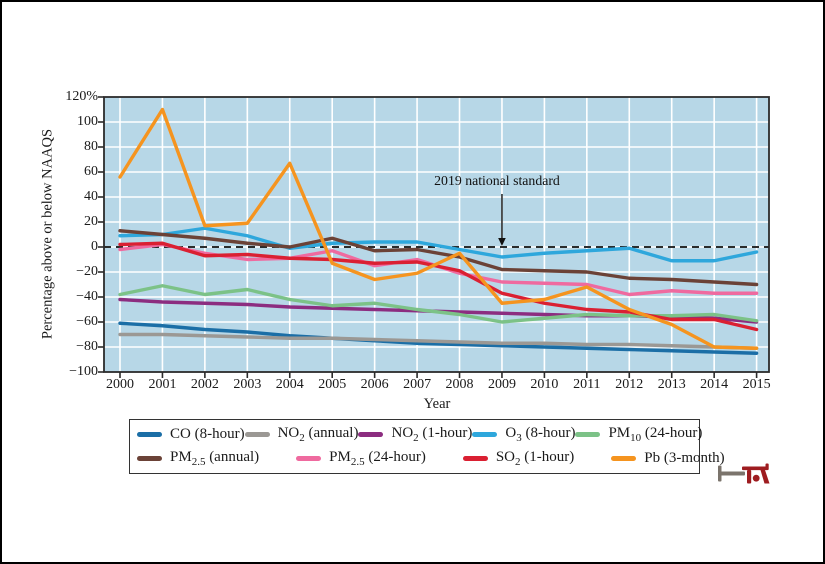 The height and width of the screenshot is (564, 825). I want to click on x-tick-label: 2001, so click(162, 384).